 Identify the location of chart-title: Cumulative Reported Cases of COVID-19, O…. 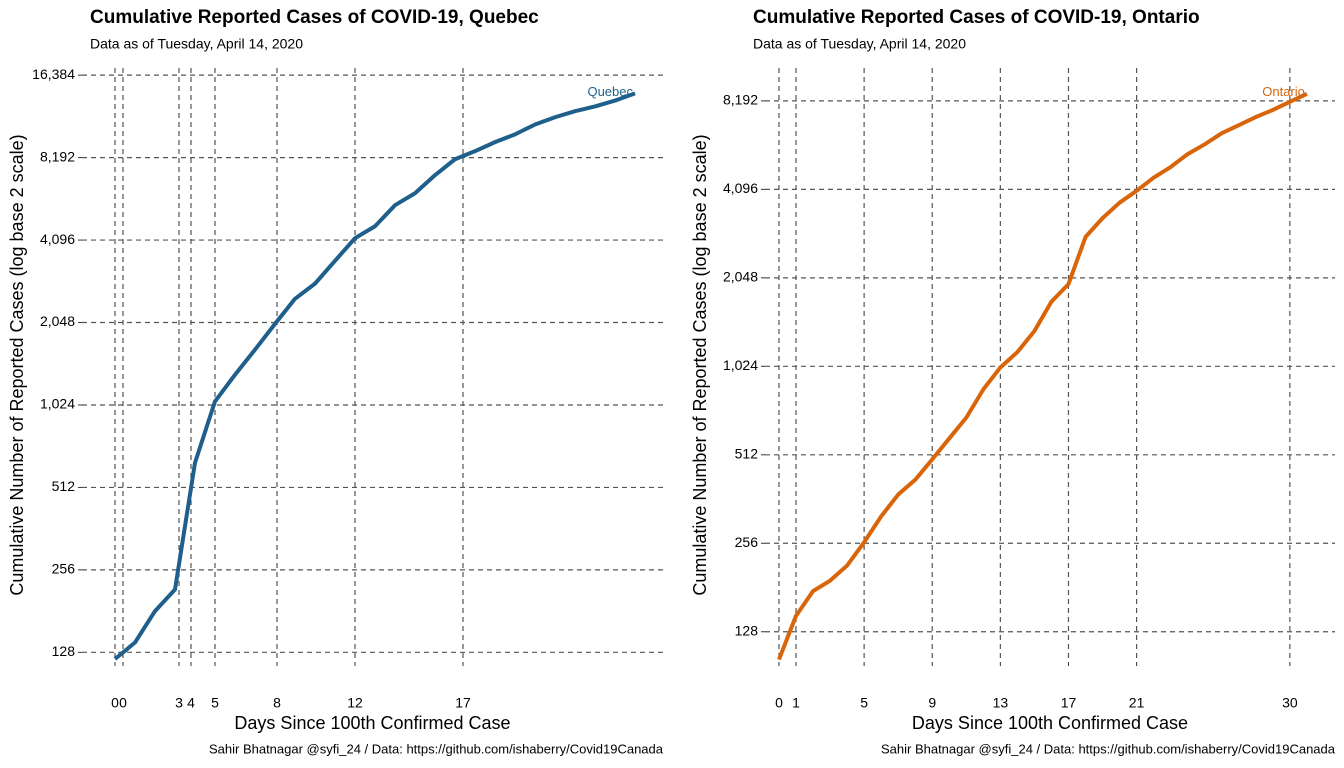
(976, 17).